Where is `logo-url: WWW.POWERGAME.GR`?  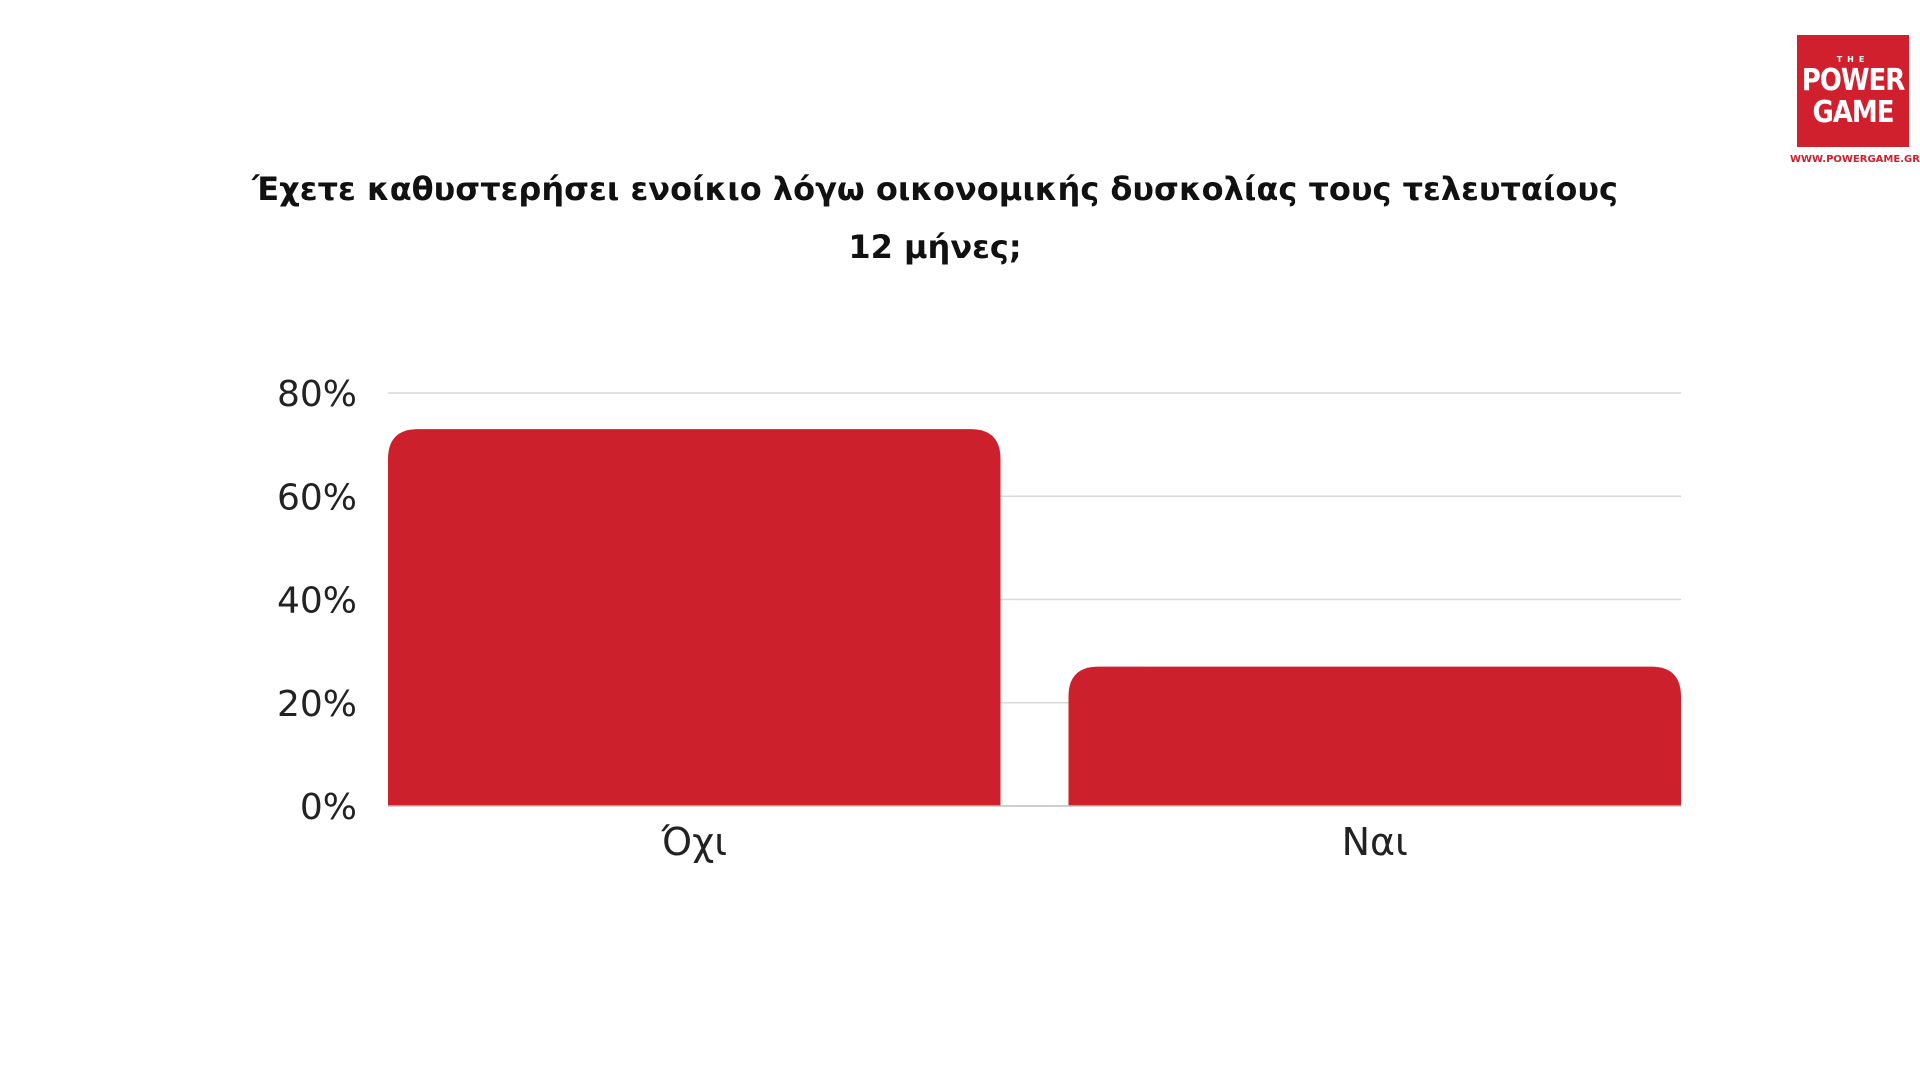
logo-url: WWW.POWERGAME.GR is located at coordinates (1855, 159).